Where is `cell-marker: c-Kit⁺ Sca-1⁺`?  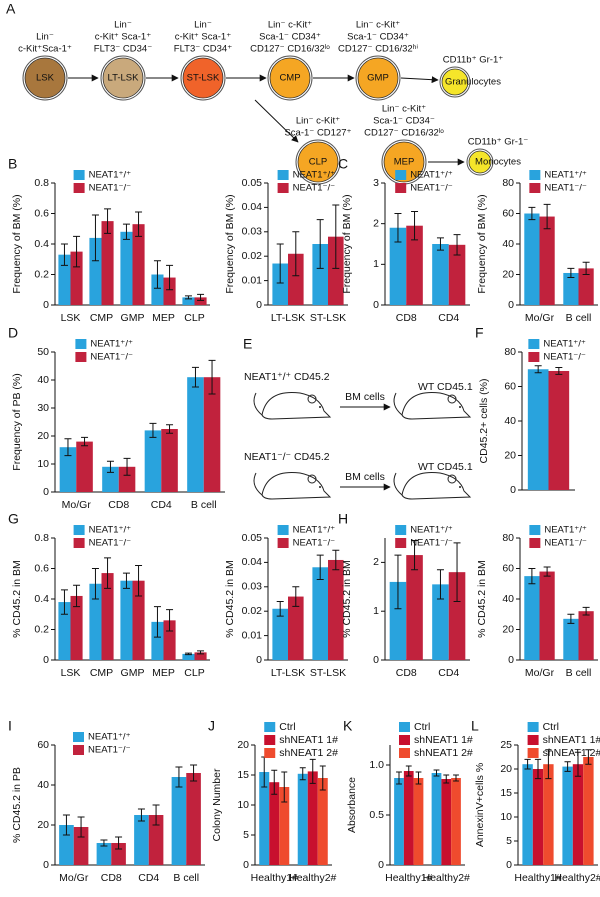
cell-marker: c-Kit⁺ Sca-1⁺ is located at coordinates (203, 37).